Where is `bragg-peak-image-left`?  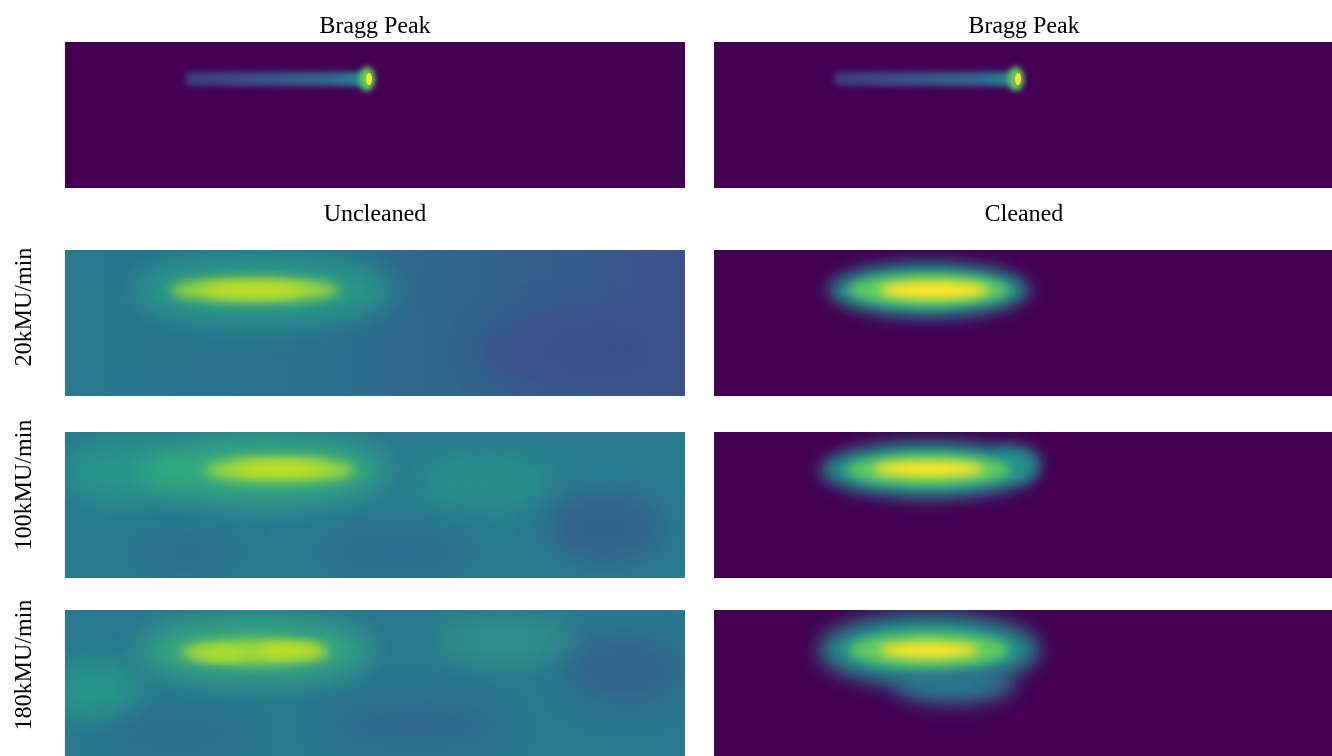 bragg-peak-image-left is located at coordinates (375, 115).